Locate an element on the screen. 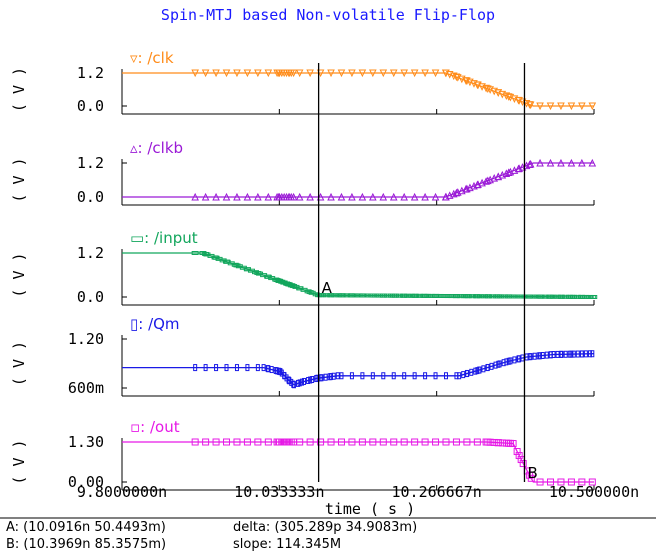 The image size is (656, 557). delta-readout: delta: (305.289p 34.9083m) is located at coordinates (325, 527).